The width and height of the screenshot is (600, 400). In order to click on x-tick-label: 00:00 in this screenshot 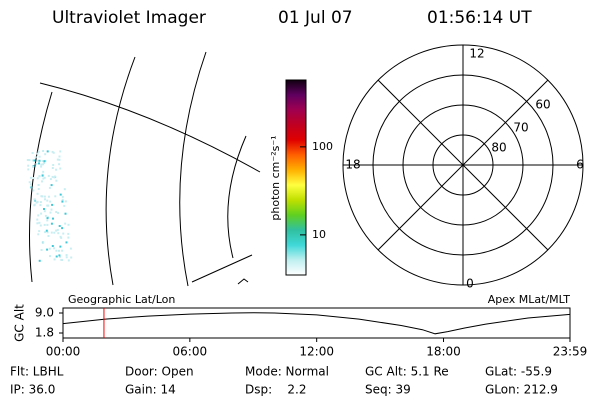, I will do `click(63, 352)`.